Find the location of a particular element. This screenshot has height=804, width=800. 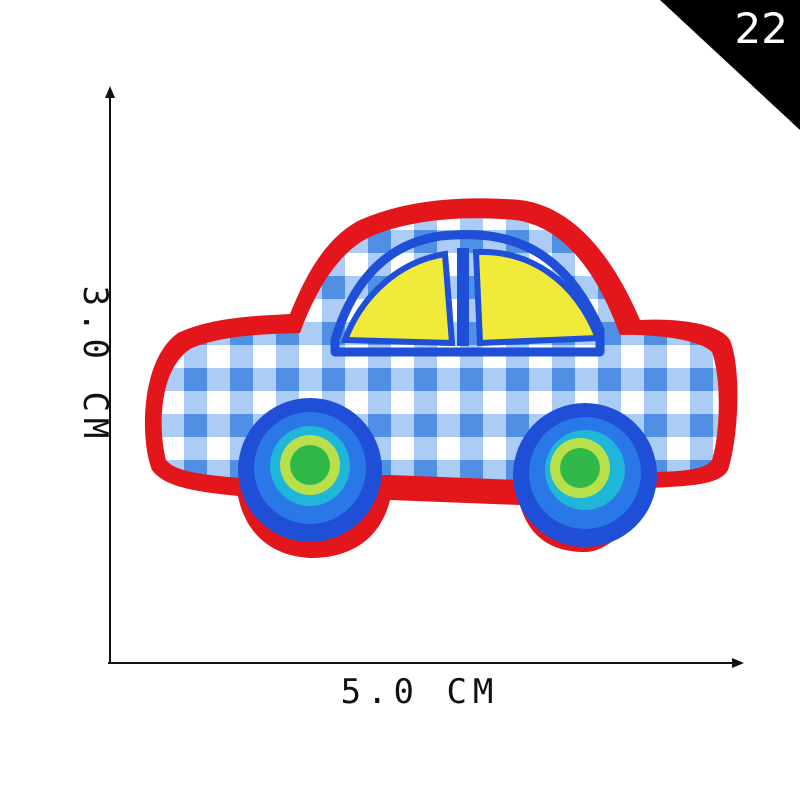

rear-window is located at coordinates (537, 297).